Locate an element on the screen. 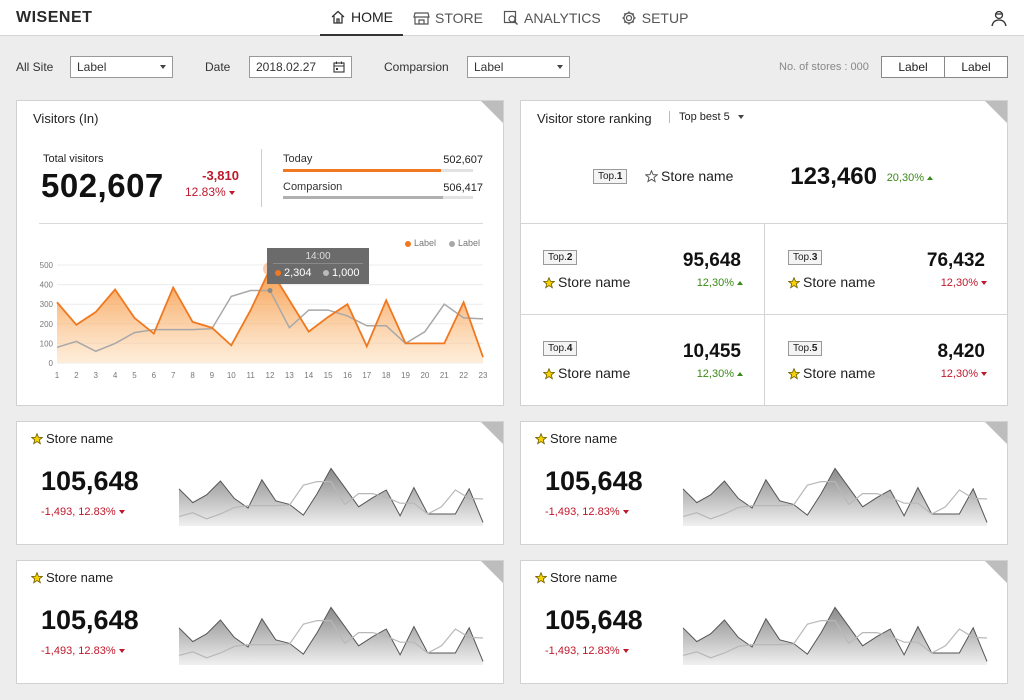  comparison-label: Comparsion is located at coordinates (416, 67).